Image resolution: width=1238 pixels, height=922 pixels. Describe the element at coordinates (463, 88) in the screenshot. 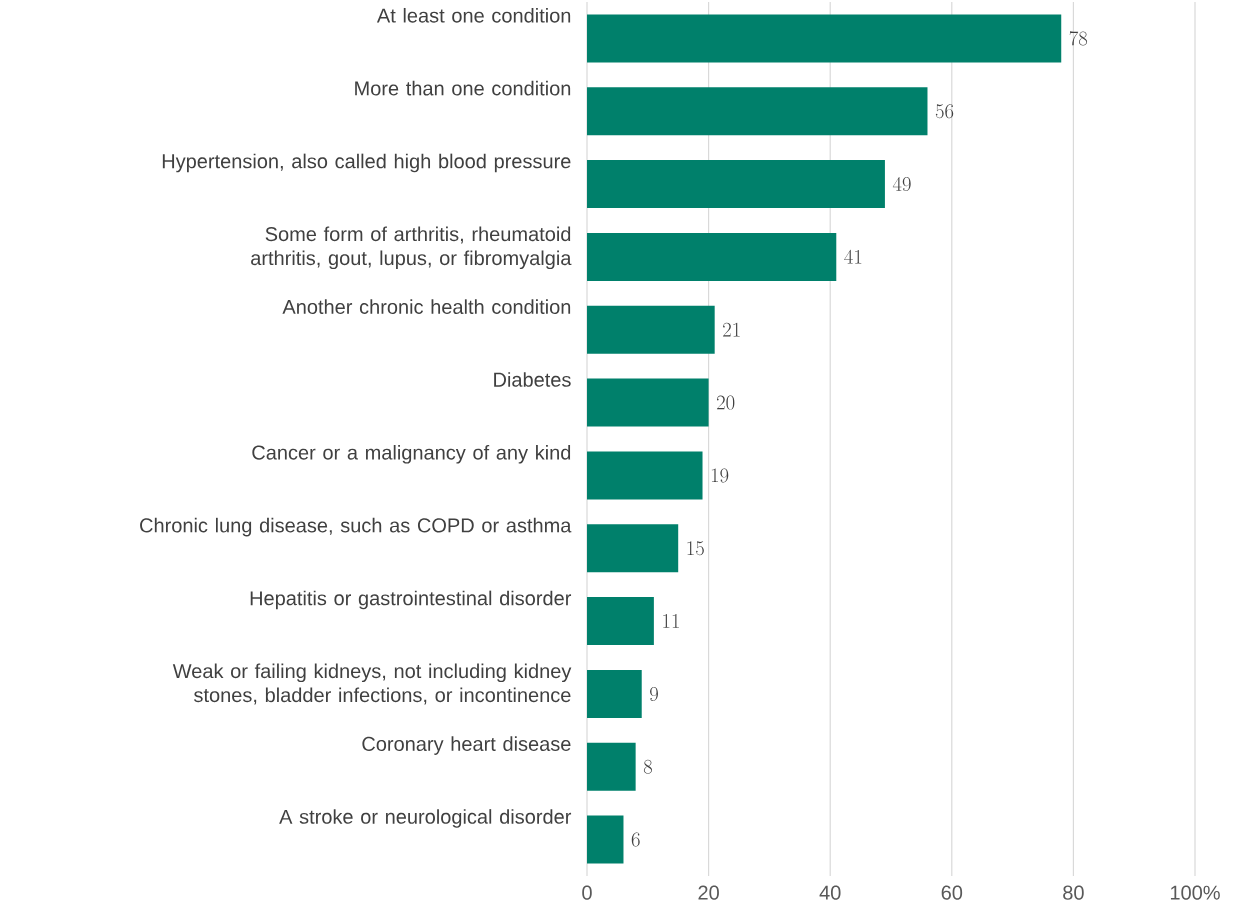

I see `y-tick-label: More than one condition` at that location.